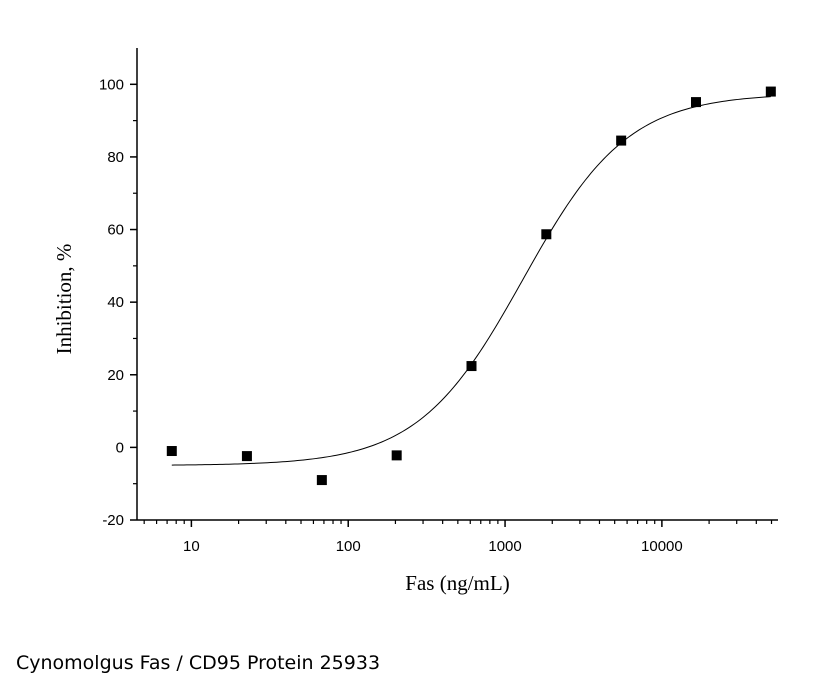 The image size is (828, 691). Describe the element at coordinates (111, 84) in the screenshot. I see `y-tick-label: 100` at that location.